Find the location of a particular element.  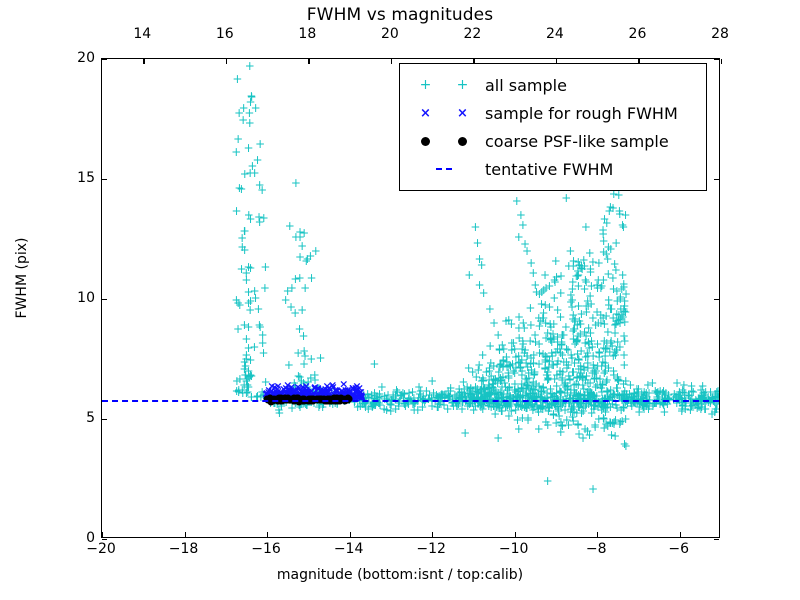

tentative-fwhm-line is located at coordinates (410, 400).